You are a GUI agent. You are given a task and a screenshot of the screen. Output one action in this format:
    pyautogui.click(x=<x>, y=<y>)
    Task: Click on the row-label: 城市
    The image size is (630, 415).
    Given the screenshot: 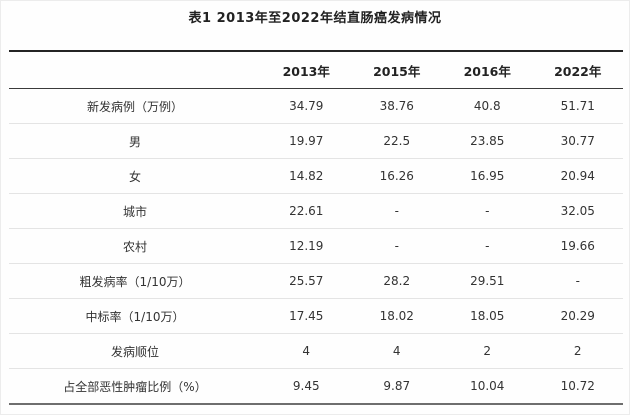 What is the action you would take?
    pyautogui.click(x=135, y=211)
    